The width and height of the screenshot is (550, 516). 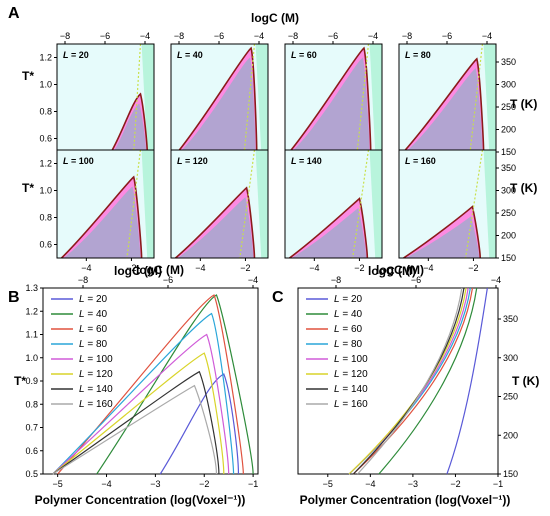 I want to click on legend-entry-4-value: = 80, so click(x=96, y=344).